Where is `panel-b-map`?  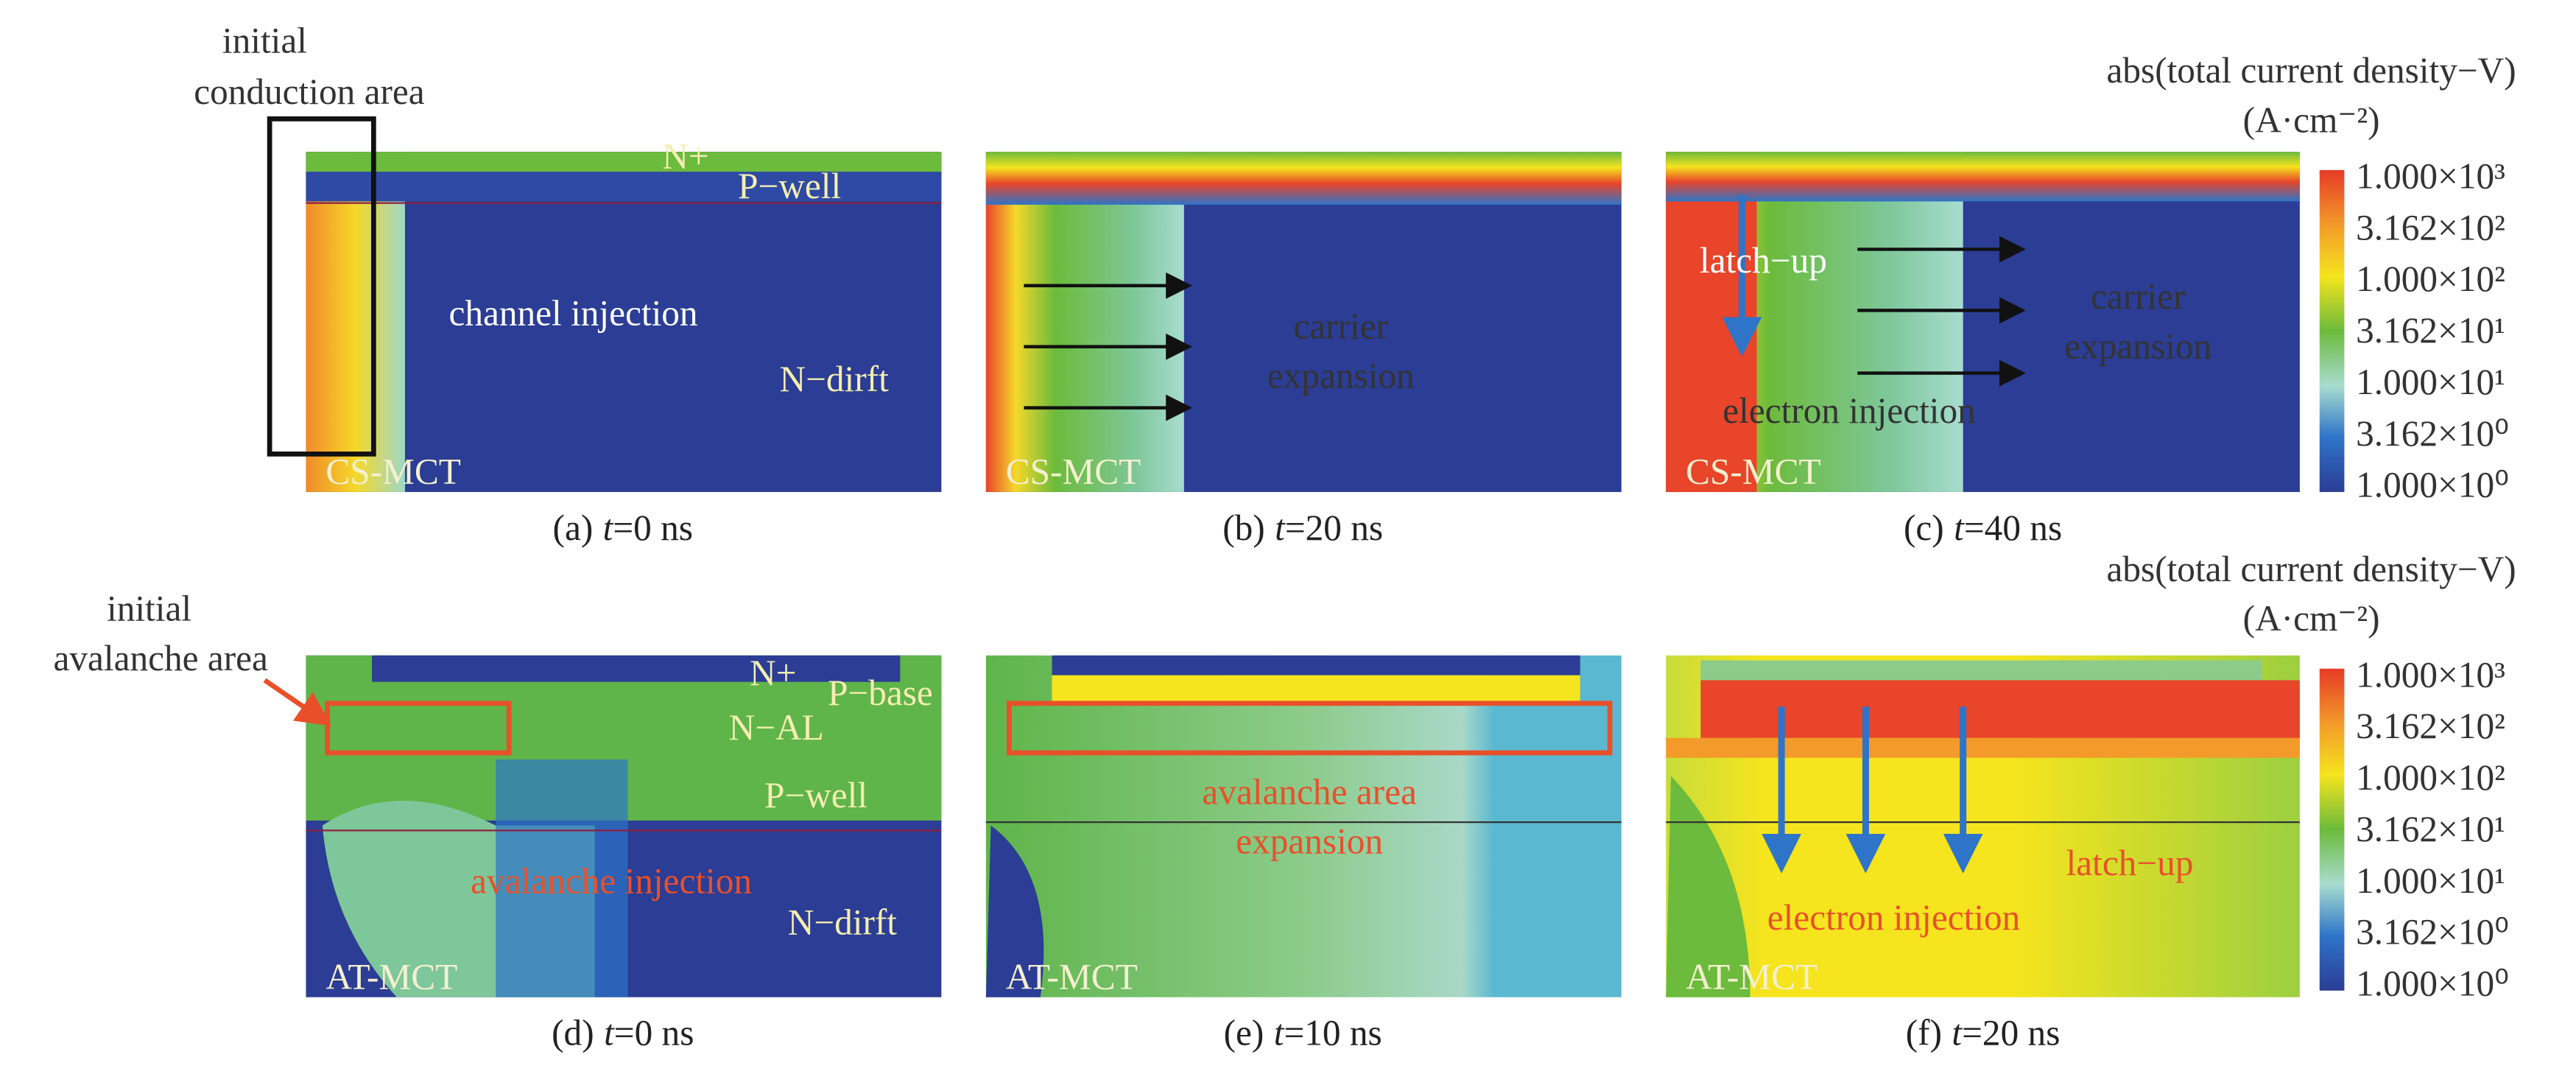 panel-b-map is located at coordinates (1303, 322).